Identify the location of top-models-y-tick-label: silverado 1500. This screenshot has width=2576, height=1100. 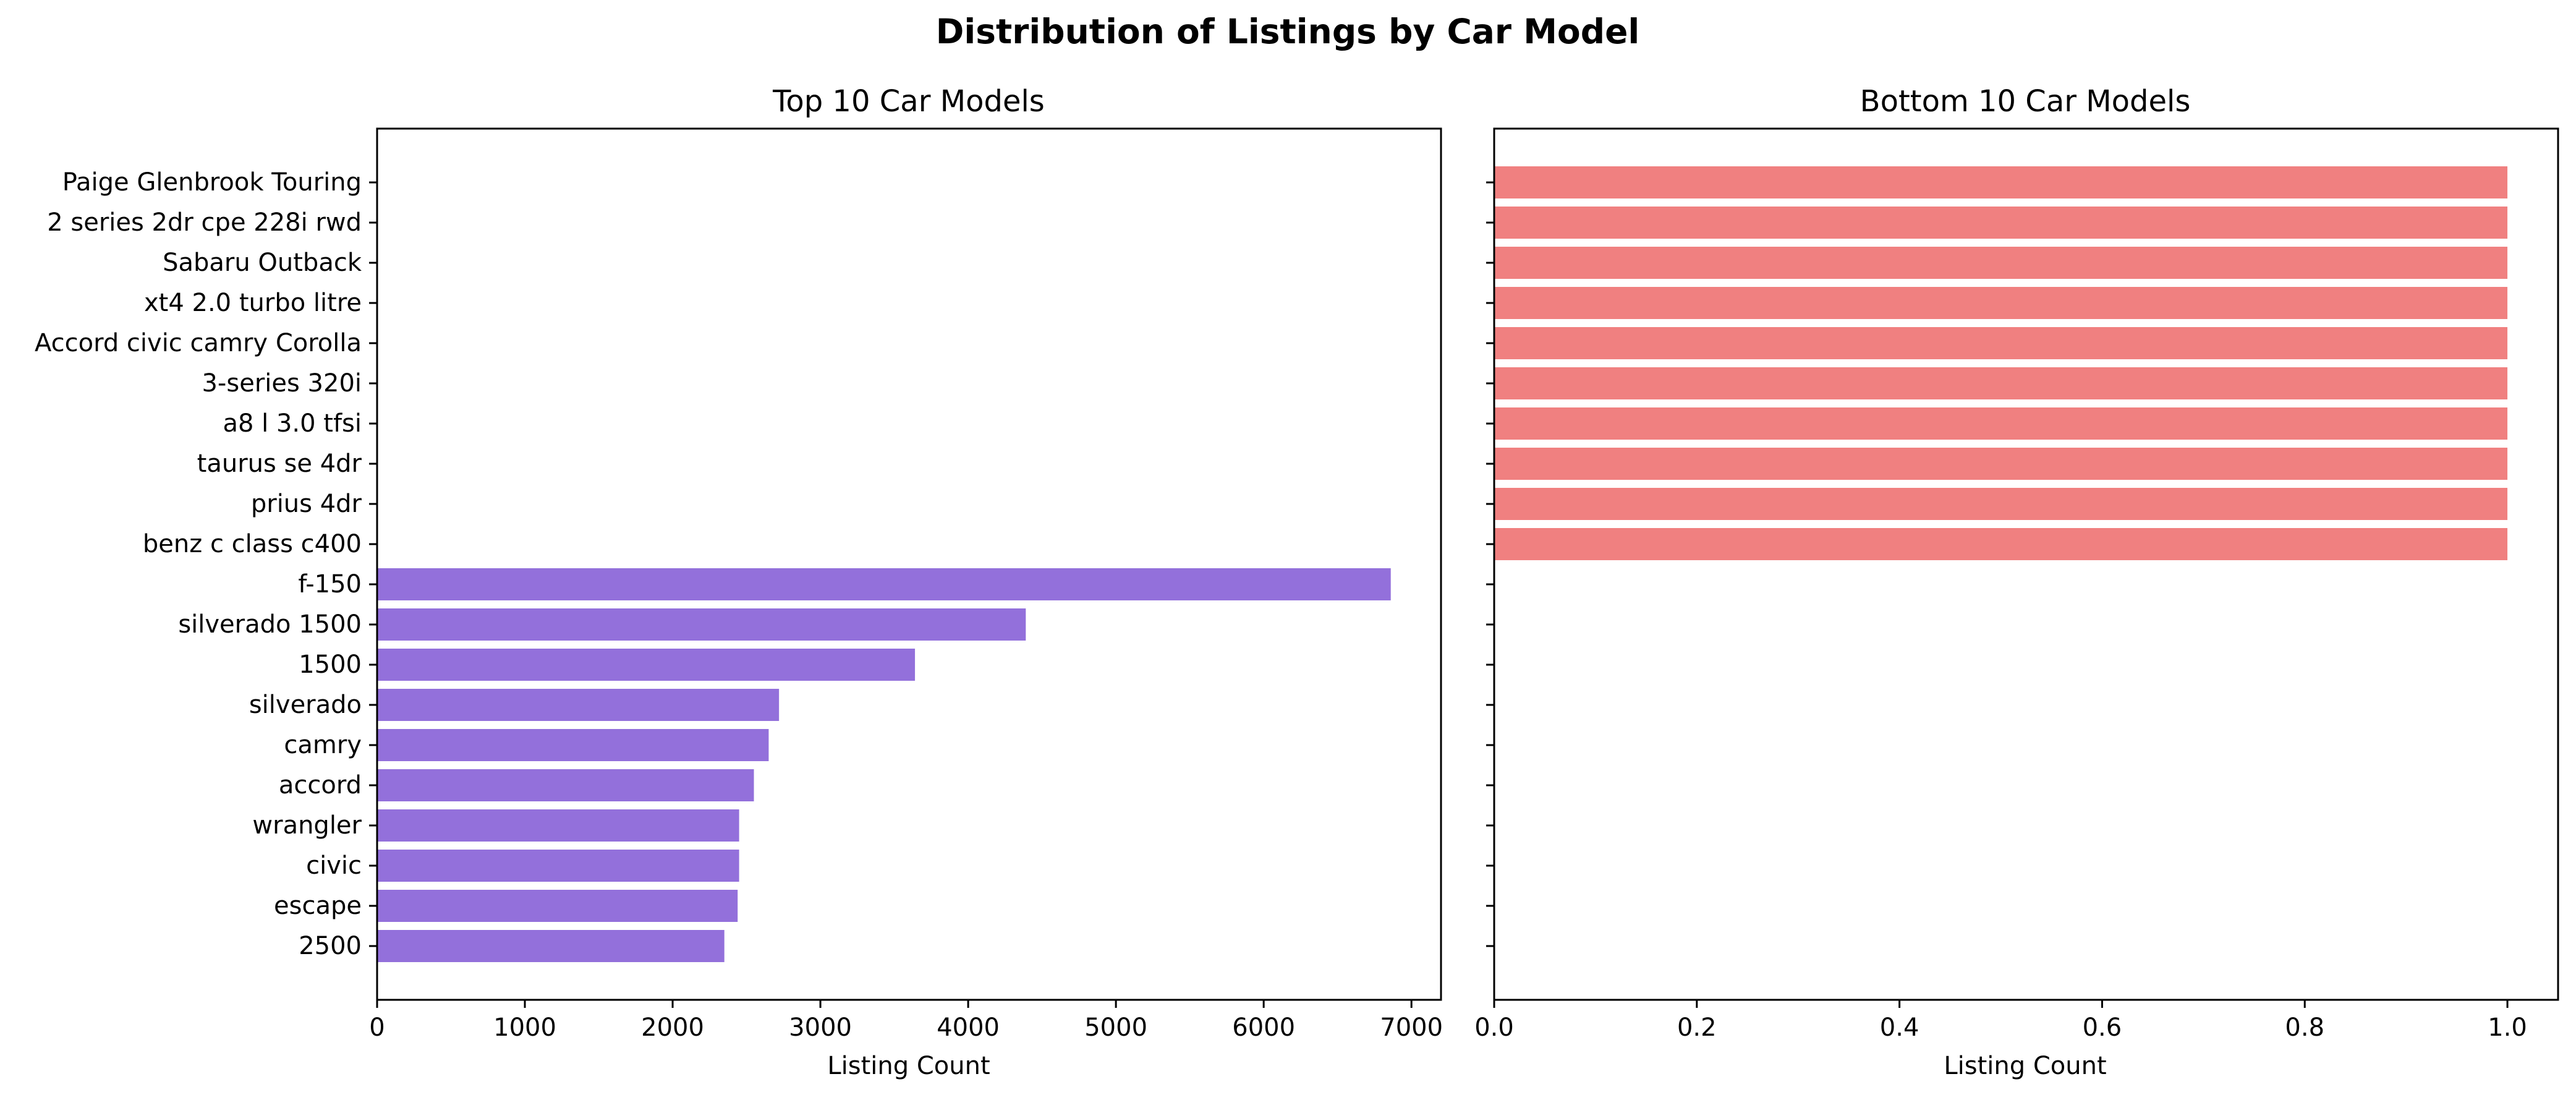
(270, 624).